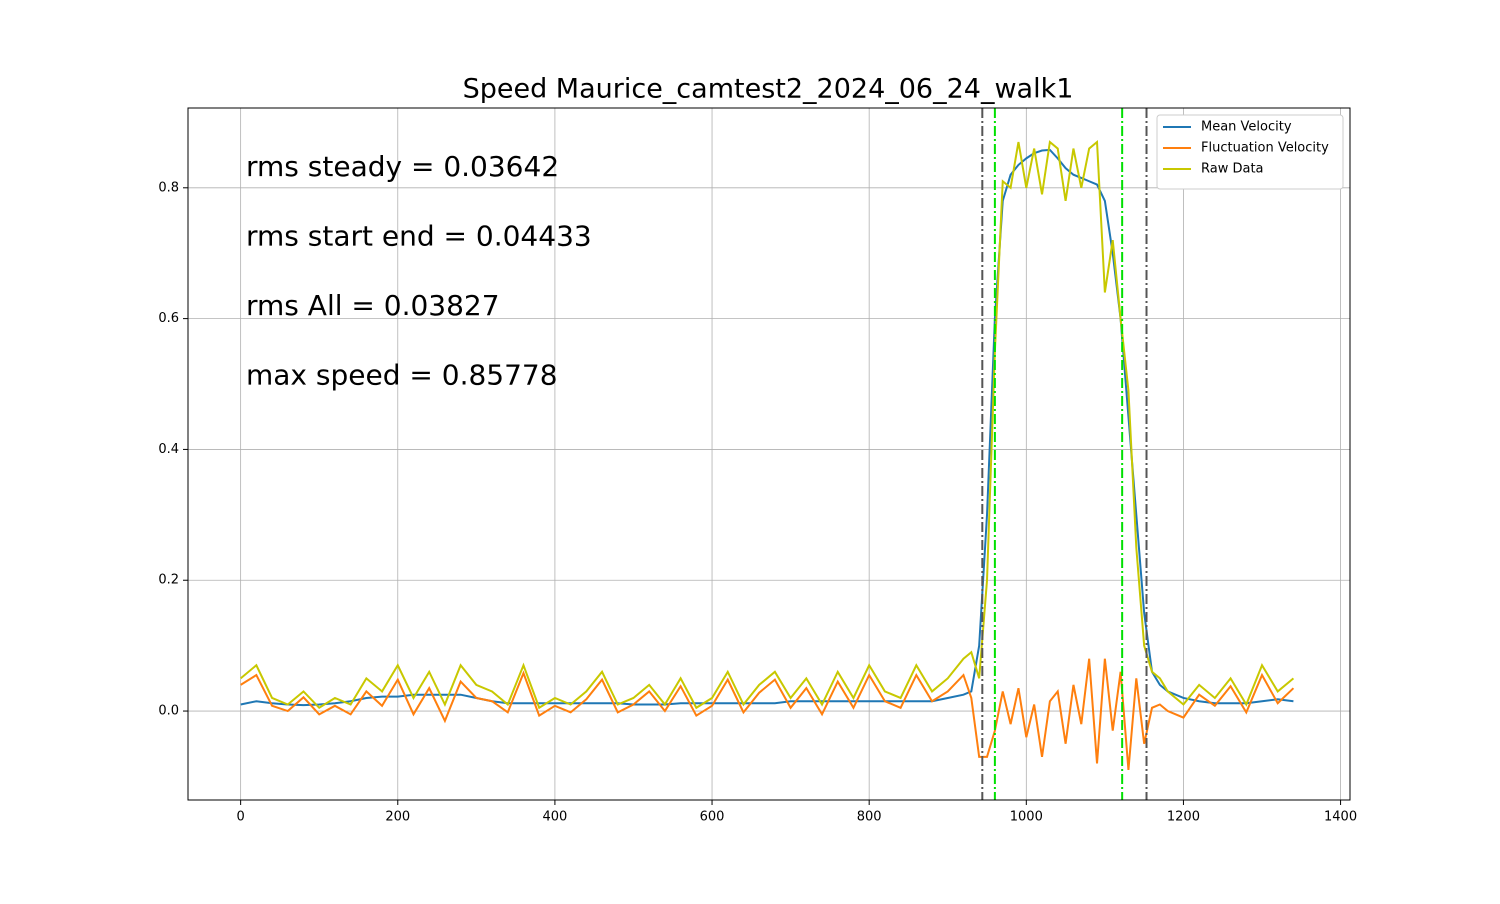  I want to click on x-tick-label: 200, so click(397, 817).